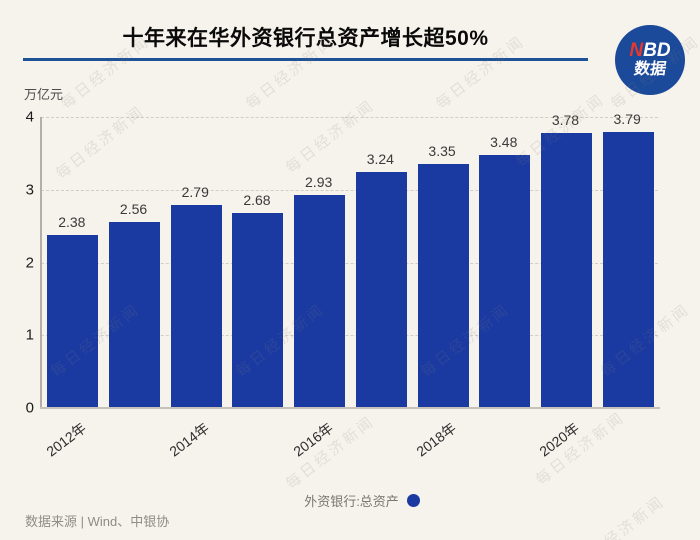 Image resolution: width=700 pixels, height=540 pixels. I want to click on bar-2012年, so click(73, 320).